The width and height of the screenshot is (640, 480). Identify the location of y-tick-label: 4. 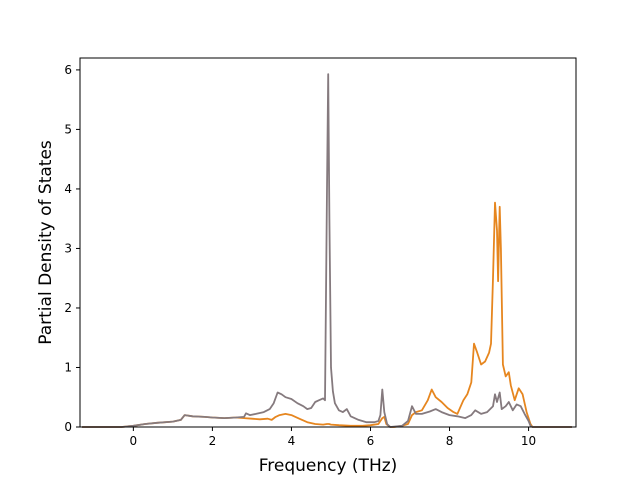
(68, 189).